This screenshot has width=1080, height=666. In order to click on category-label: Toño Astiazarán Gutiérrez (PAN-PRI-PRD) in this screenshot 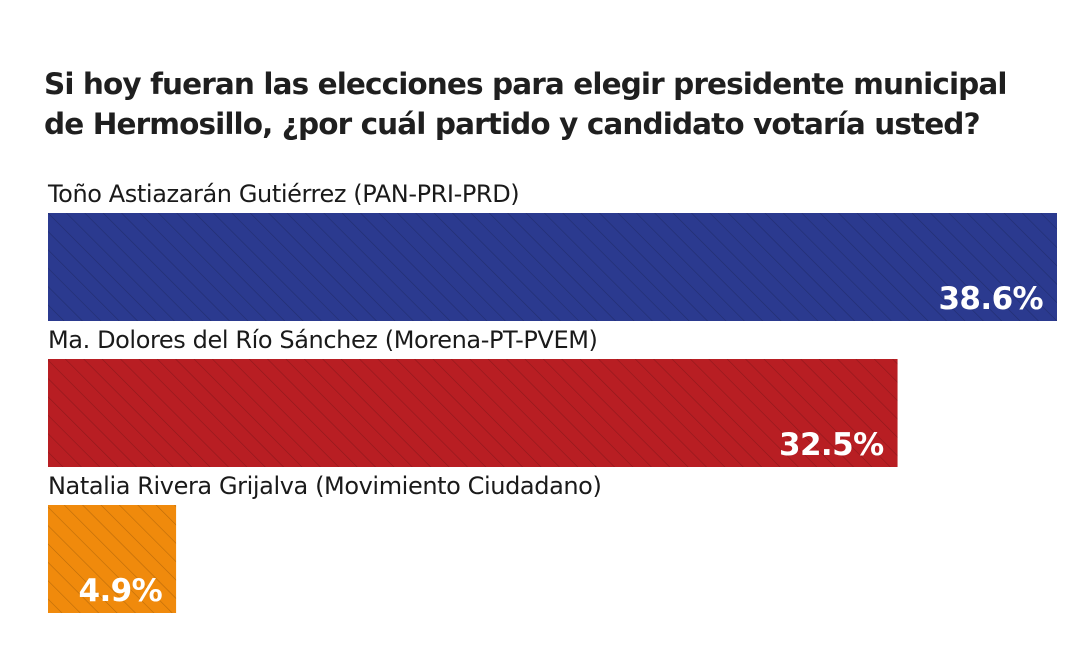, I will do `click(283, 194)`.